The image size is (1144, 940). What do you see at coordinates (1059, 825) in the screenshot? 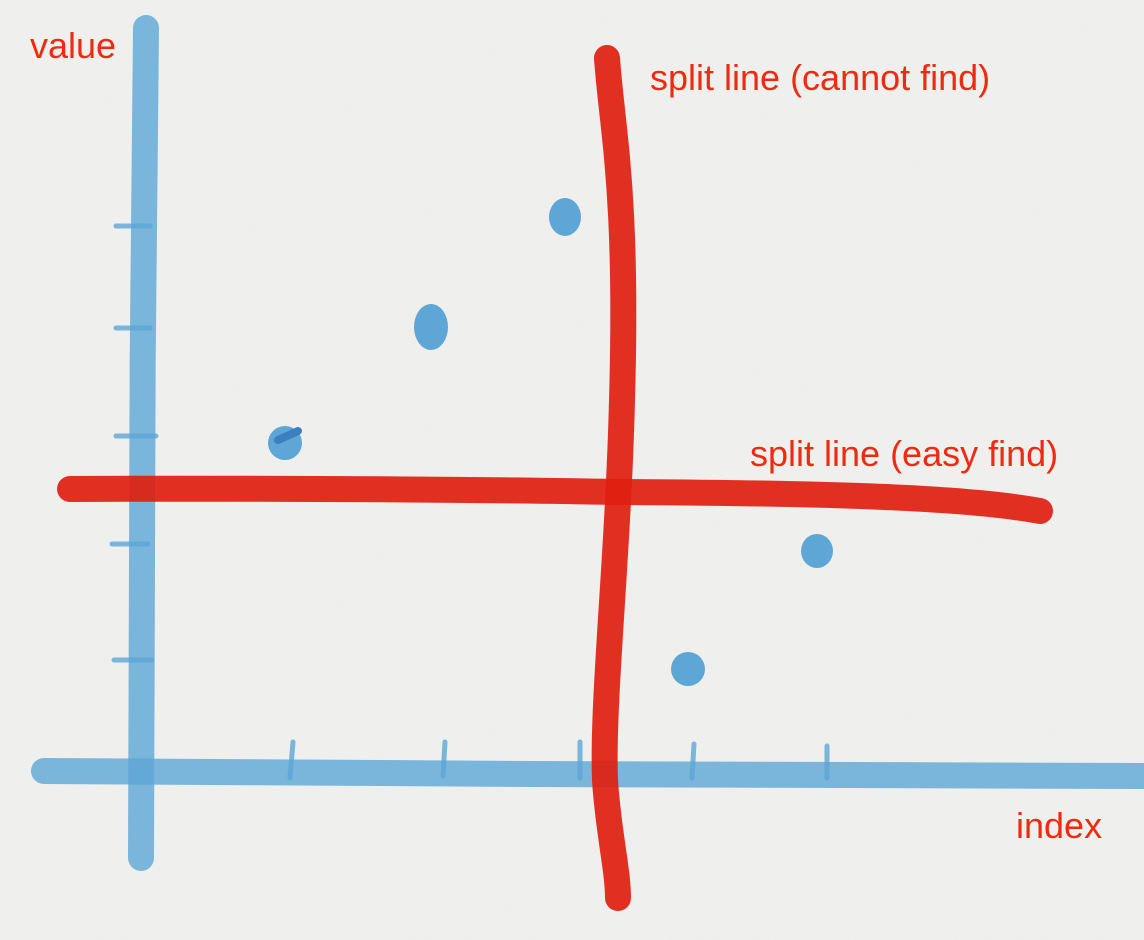
I see `x-axis-label: index` at bounding box center [1059, 825].